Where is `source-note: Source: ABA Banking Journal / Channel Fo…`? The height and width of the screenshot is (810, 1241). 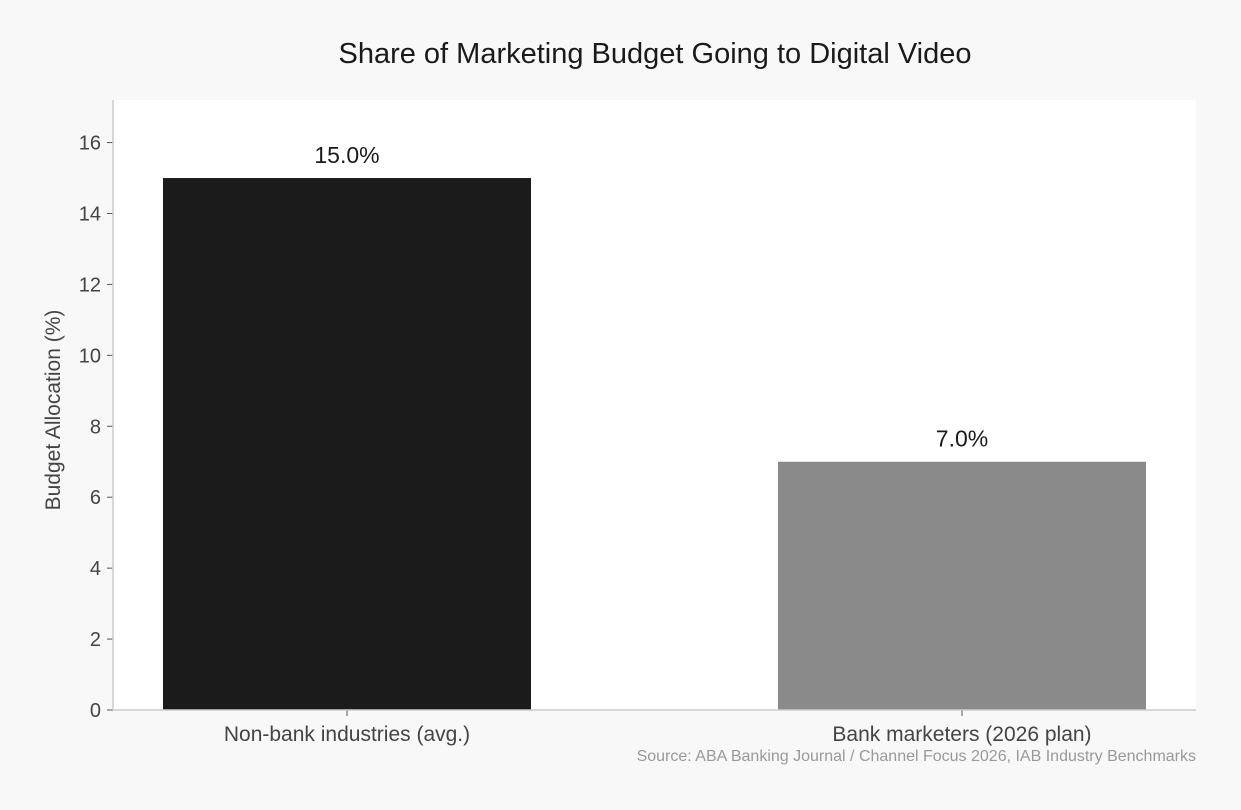 source-note: Source: ABA Banking Journal / Channel Fo… is located at coordinates (916, 756).